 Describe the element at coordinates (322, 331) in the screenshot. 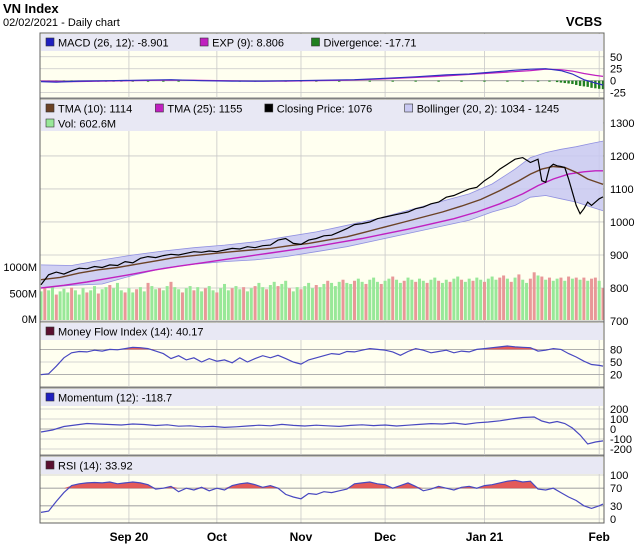

I see `mfi-legend-bg` at that location.